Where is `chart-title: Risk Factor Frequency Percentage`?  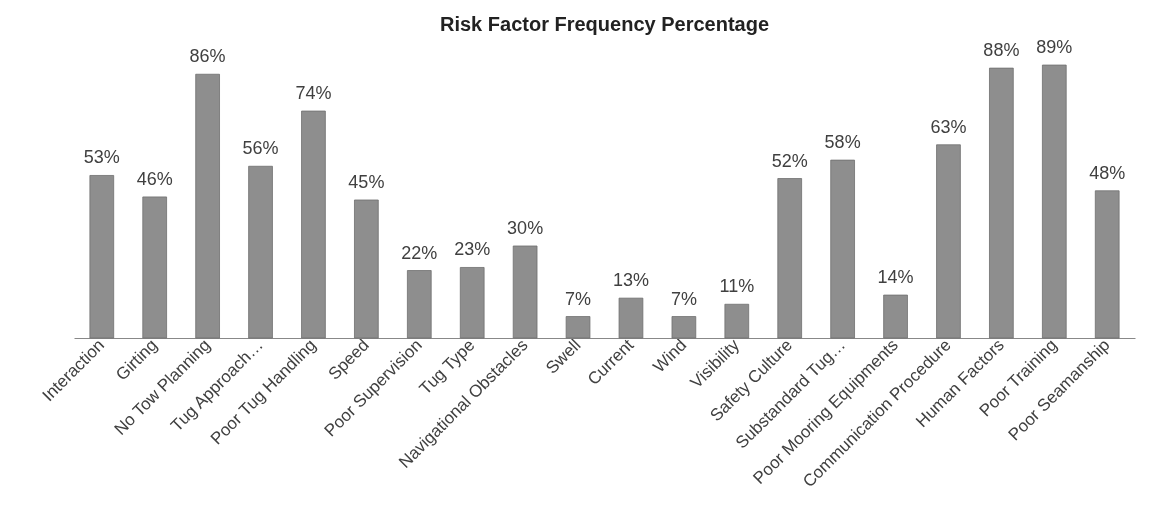 chart-title: Risk Factor Frequency Percentage is located at coordinates (604, 24).